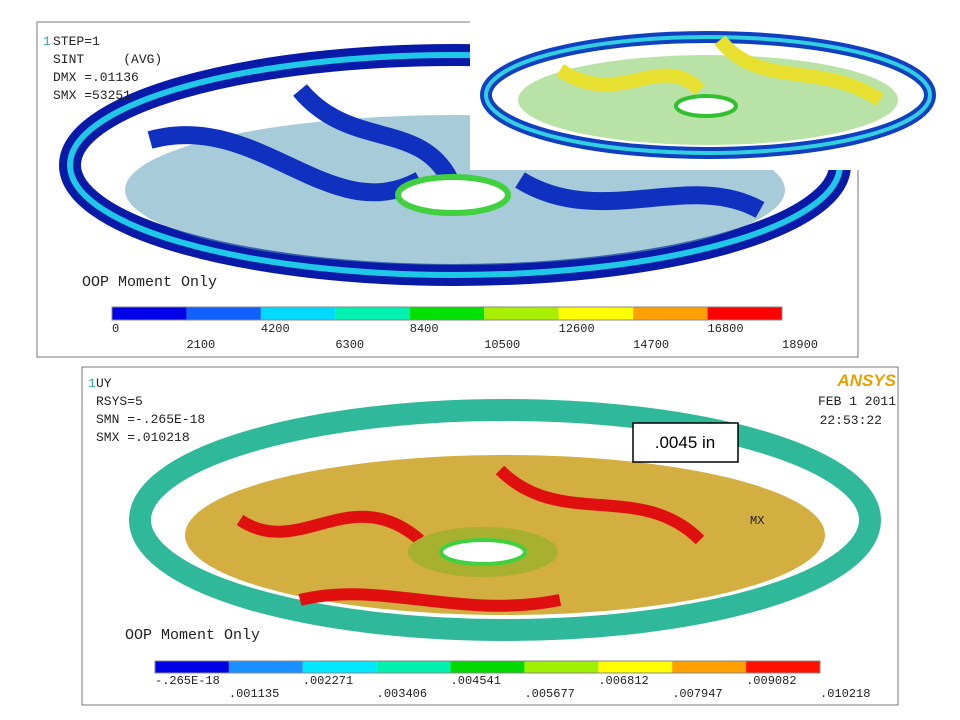 The height and width of the screenshot is (720, 960). I want to click on legend-label: .009082, so click(771, 681).